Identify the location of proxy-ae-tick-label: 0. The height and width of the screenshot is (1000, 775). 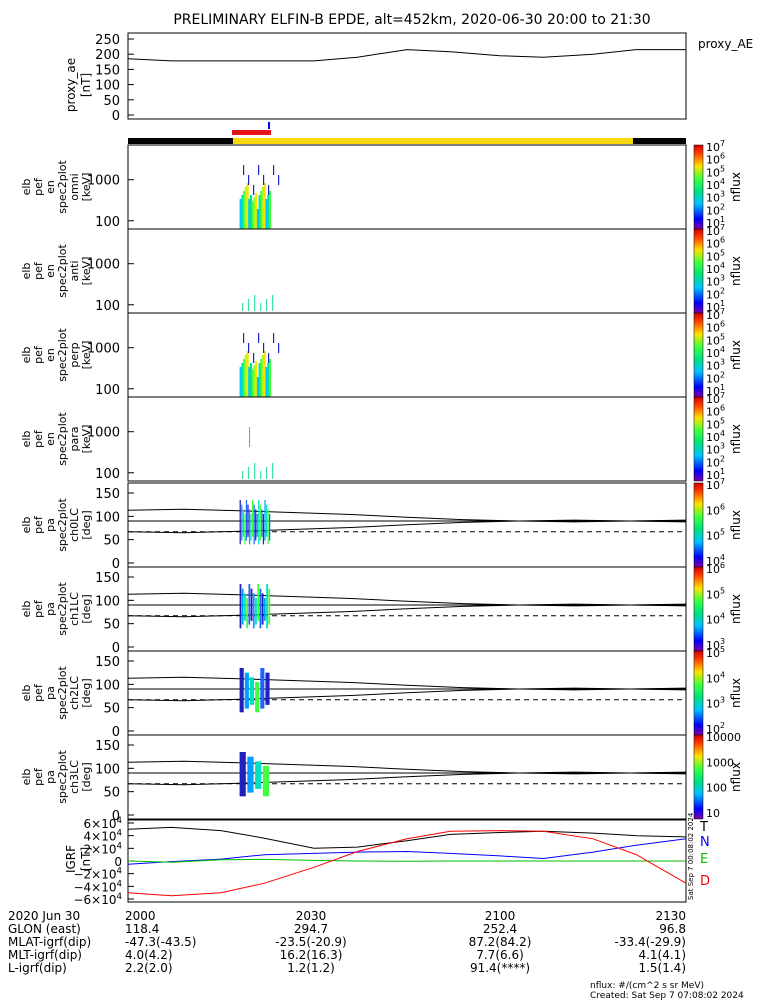
(116, 116).